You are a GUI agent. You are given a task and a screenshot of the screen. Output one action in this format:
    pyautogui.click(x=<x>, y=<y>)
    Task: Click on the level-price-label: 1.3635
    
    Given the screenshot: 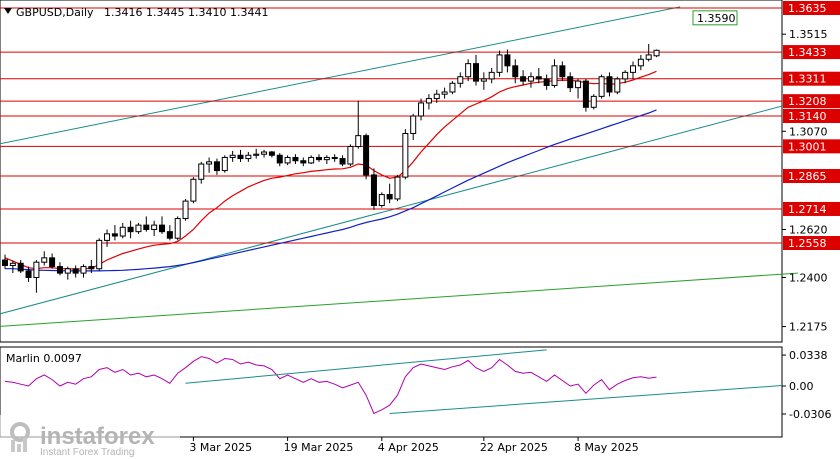 What is the action you would take?
    pyautogui.click(x=807, y=8)
    